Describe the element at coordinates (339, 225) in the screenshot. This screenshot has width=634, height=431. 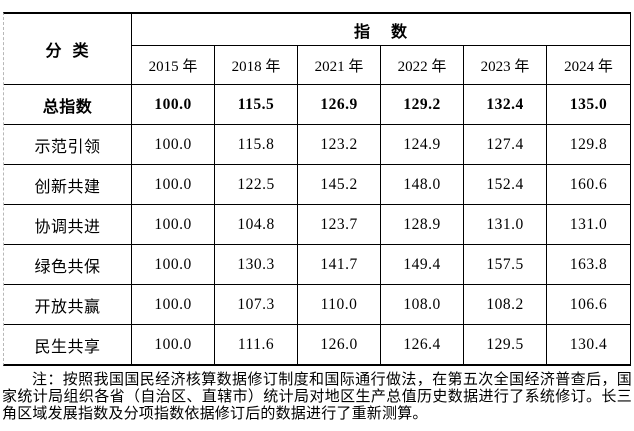
I see `index-value-cell: 123.7` at that location.